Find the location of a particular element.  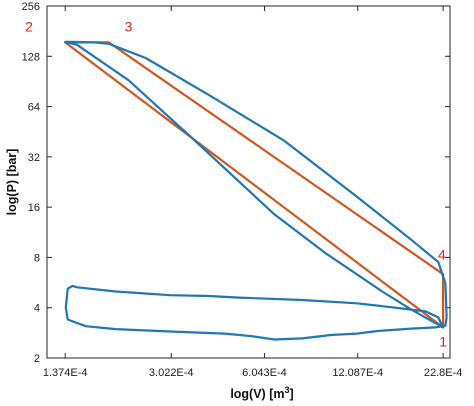

y-tick-label: 16 is located at coordinates (34, 208).